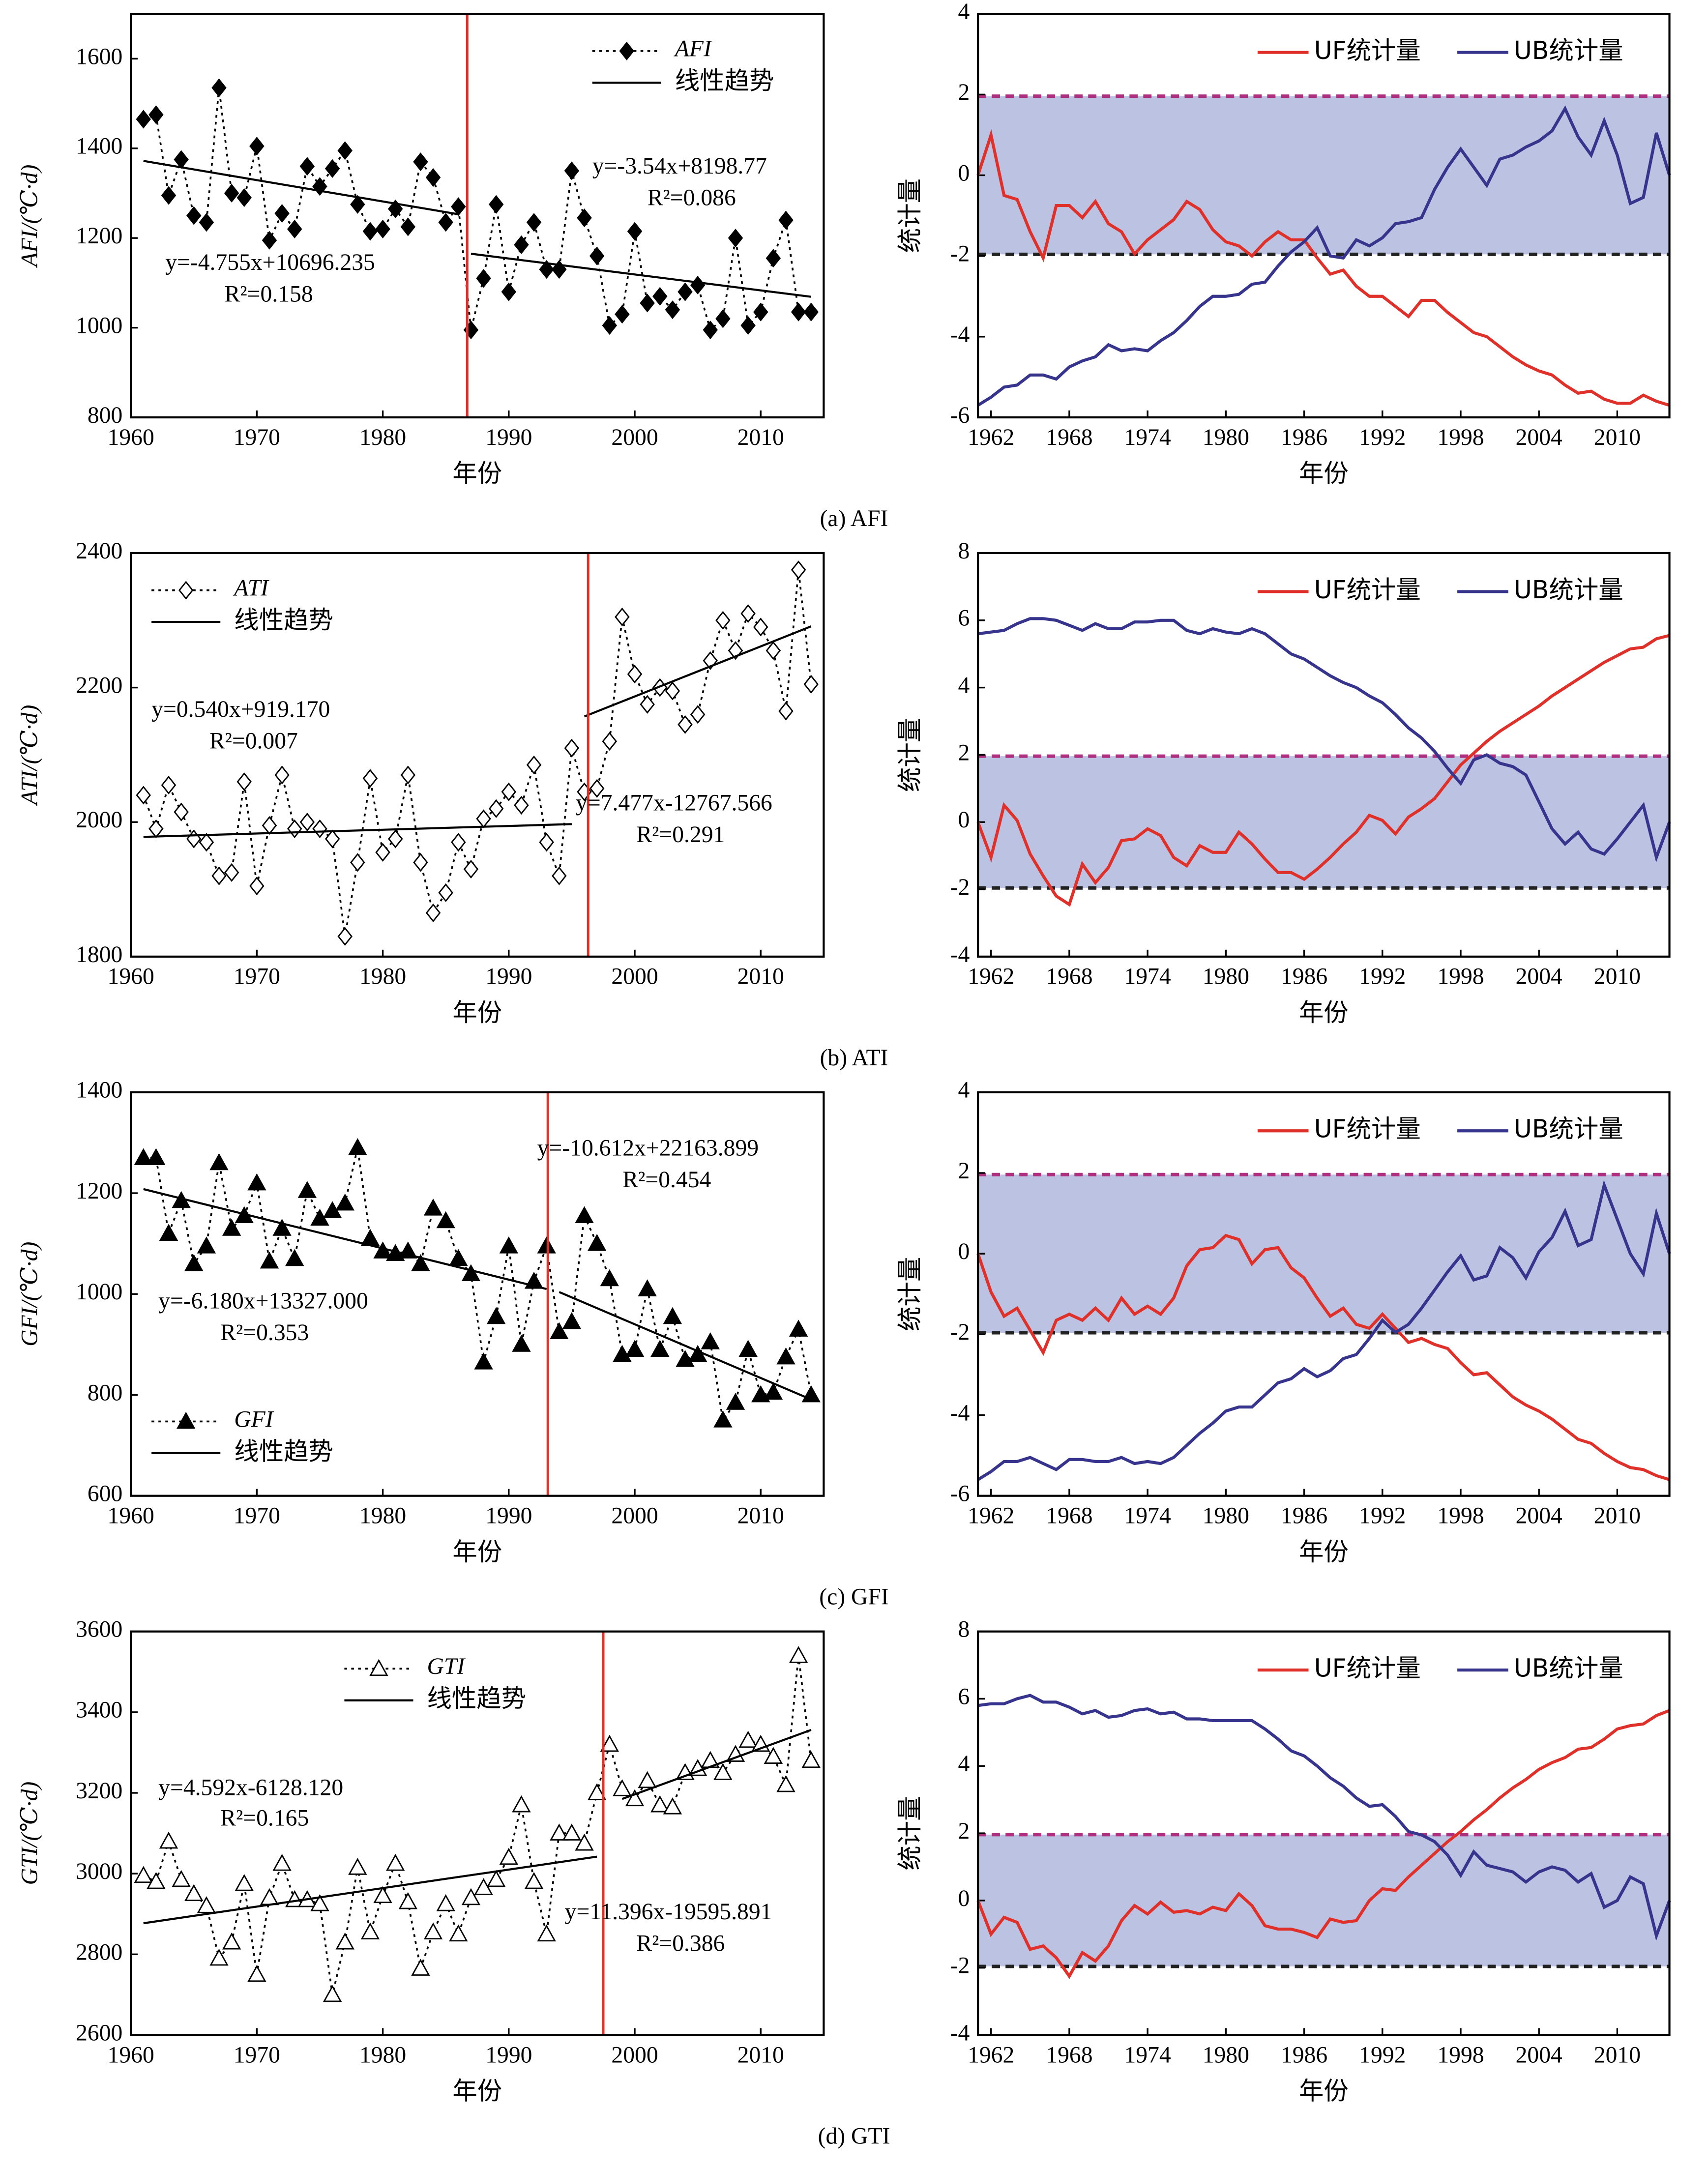 Image resolution: width=1708 pixels, height=2168 pixels. I want to click on x-tick-label: 1986, so click(1304, 977).